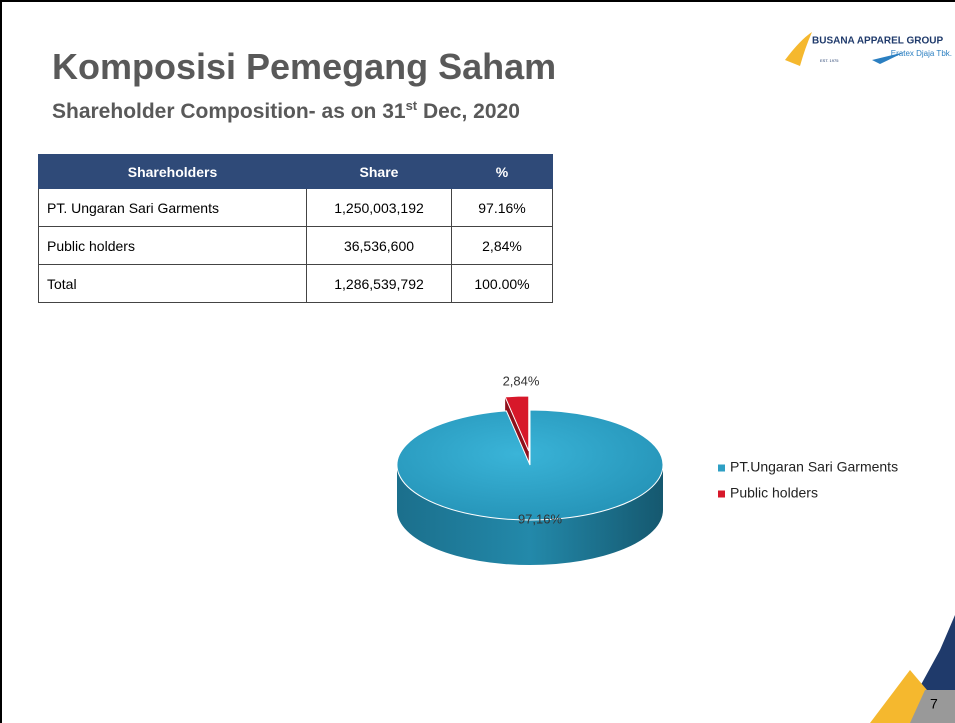 Image resolution: width=955 pixels, height=723 pixels. Describe the element at coordinates (379, 245) in the screenshot. I see `cell: 36,536,600` at that location.